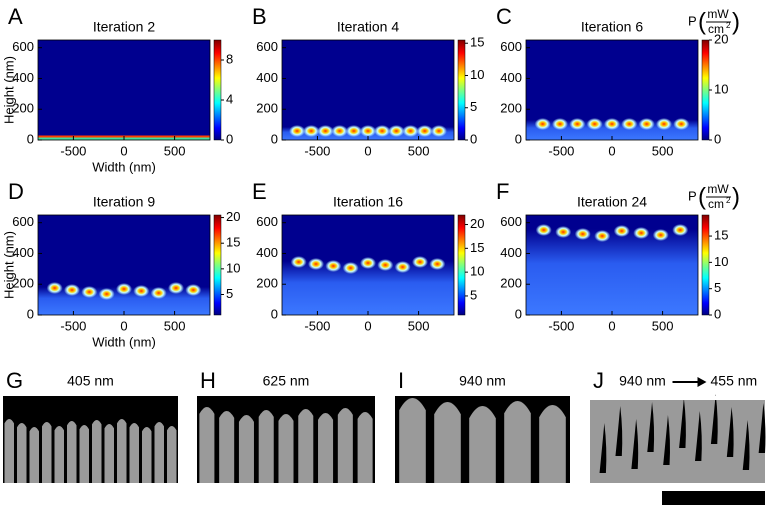 This screenshot has height=508, width=768. What do you see at coordinates (368, 202) in the screenshot?
I see `panel-title: Iteration 16` at bounding box center [368, 202].